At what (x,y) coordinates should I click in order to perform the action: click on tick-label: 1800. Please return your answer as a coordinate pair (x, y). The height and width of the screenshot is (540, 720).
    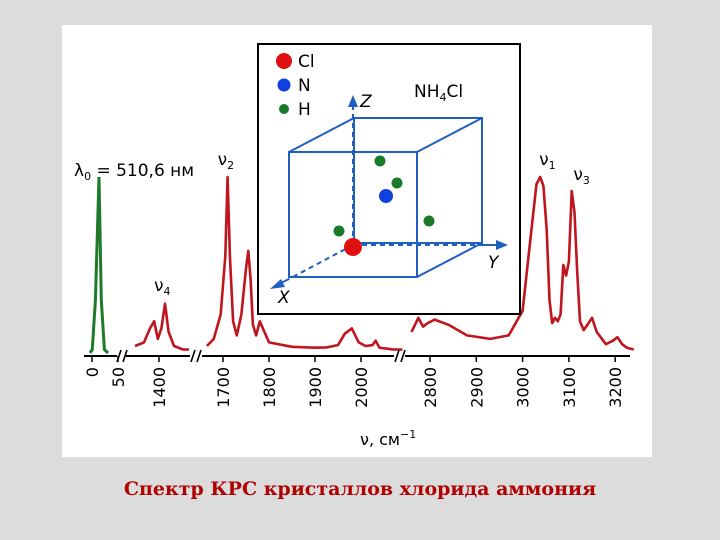
    Looking at the image, I should click on (269, 387).